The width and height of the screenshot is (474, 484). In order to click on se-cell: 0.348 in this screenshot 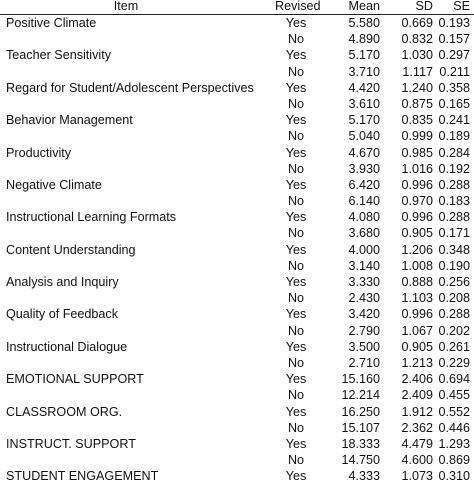, I will do `click(454, 249)`.